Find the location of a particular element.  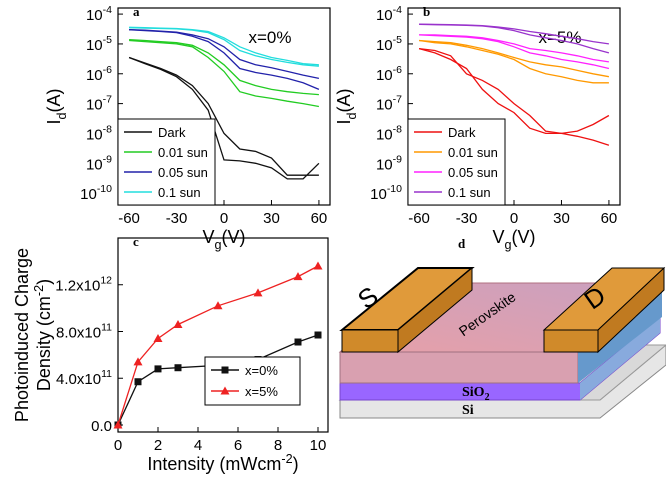

tick-exponent: 11 is located at coordinates (106, 374).